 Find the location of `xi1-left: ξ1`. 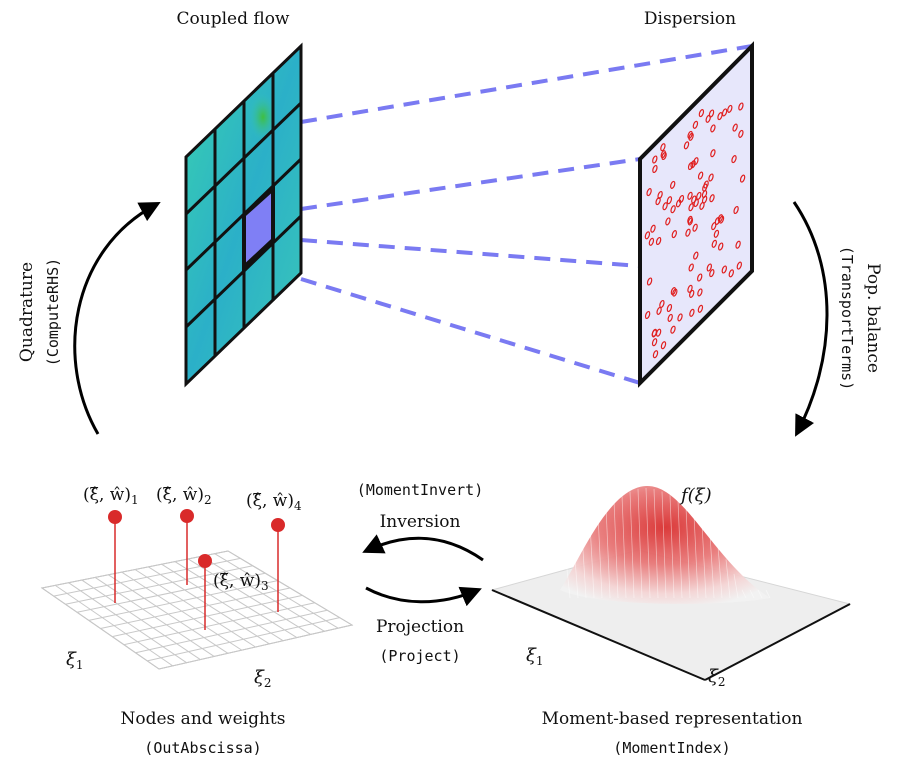

xi1-left: ξ1 is located at coordinates (75, 660).